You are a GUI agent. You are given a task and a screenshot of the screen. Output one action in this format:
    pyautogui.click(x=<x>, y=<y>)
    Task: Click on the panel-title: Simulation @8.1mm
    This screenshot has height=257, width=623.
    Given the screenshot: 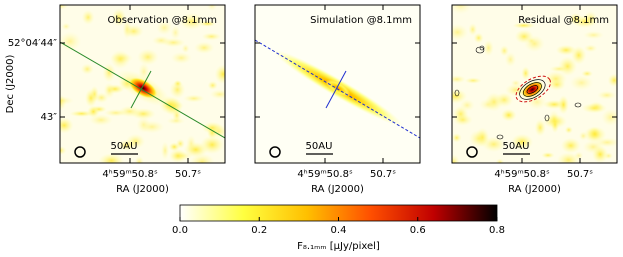 What is the action you would take?
    pyautogui.click(x=361, y=20)
    